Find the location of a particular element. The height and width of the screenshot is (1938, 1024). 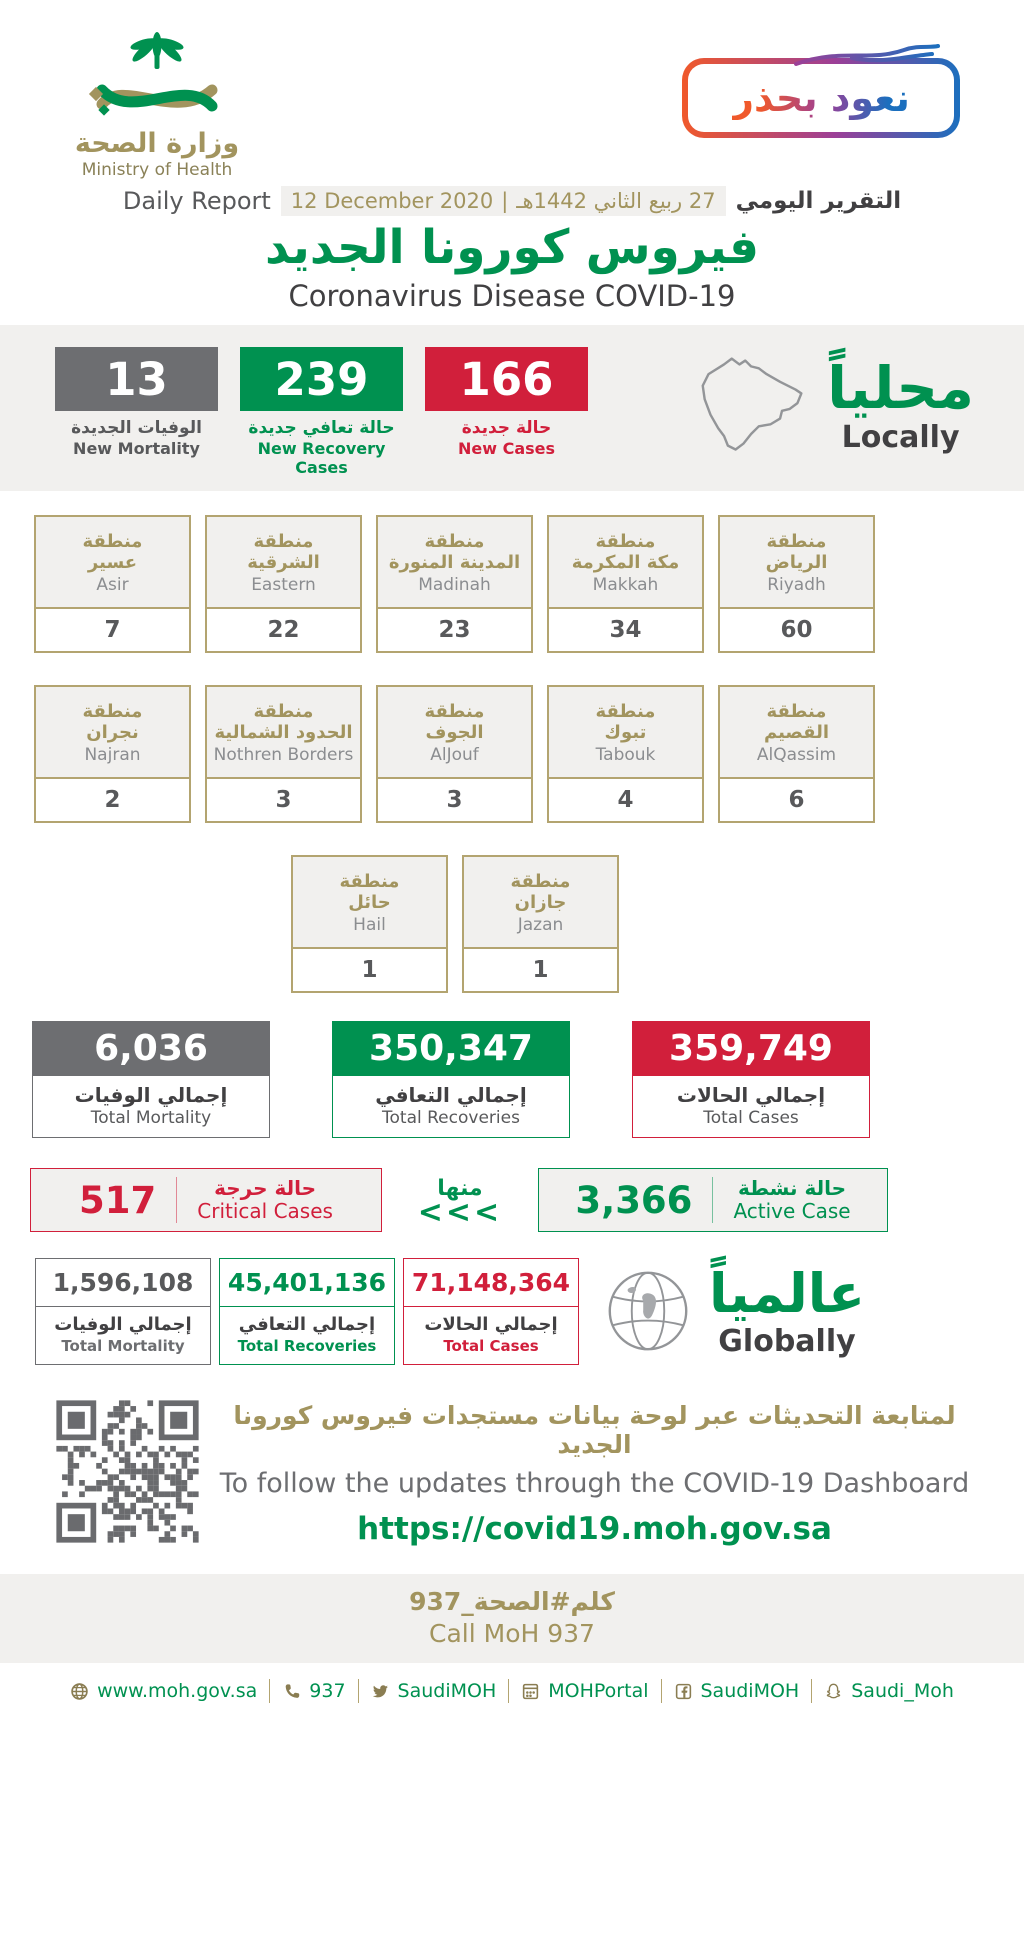

phone-icon is located at coordinates (292, 1690).